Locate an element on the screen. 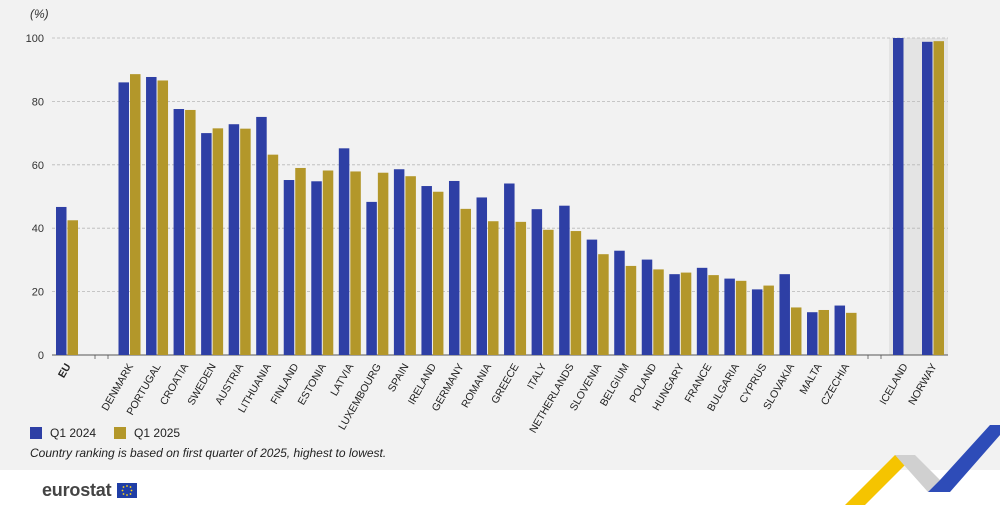  legend-swatch-q1-2024 is located at coordinates (36, 433).